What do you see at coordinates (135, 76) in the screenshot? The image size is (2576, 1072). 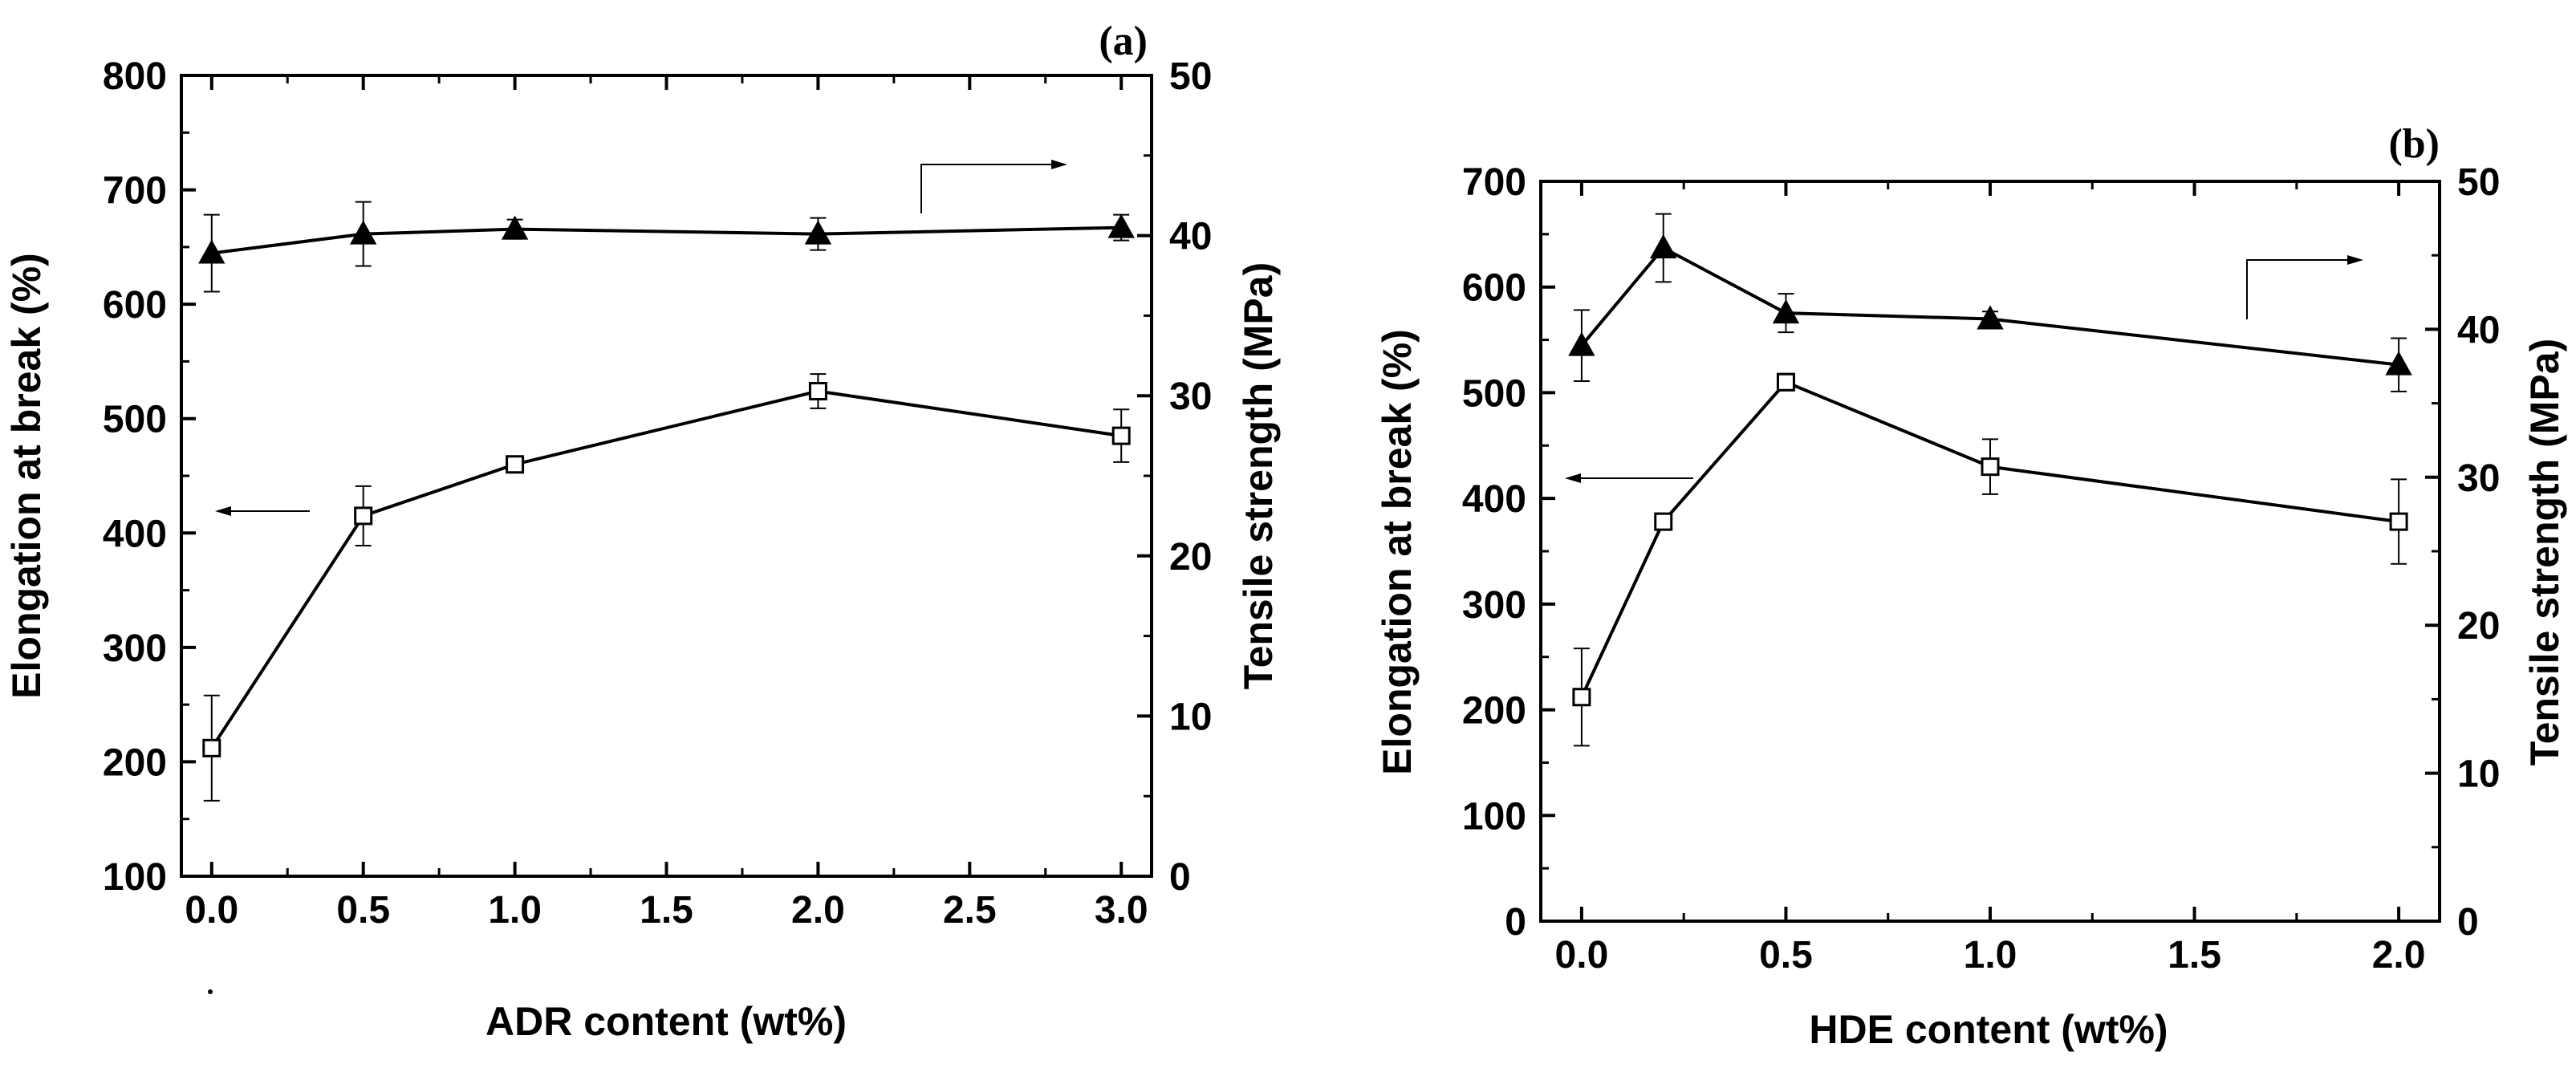 I see `y-left-tick-label: 800` at bounding box center [135, 76].